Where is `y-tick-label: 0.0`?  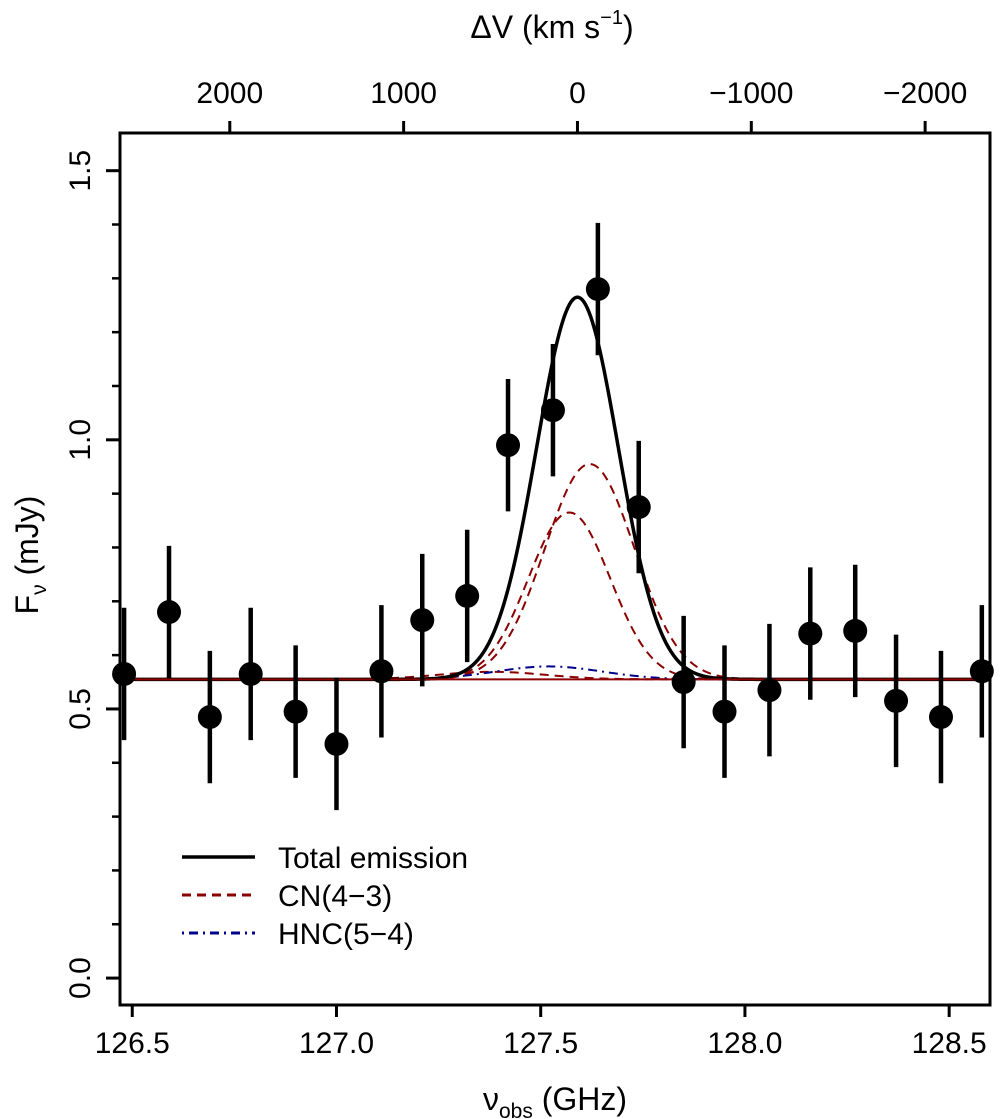 y-tick-label: 0.0 is located at coordinates (80, 978).